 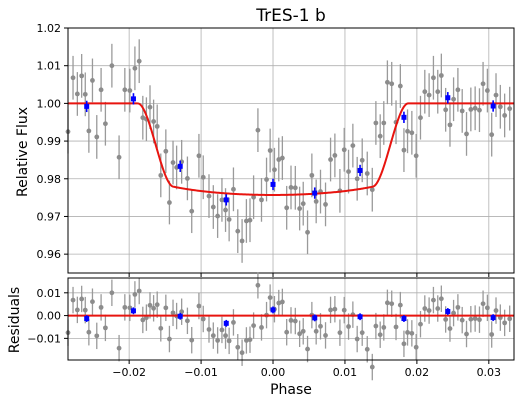 What do you see at coordinates (129, 372) in the screenshot?
I see `residual-x-tick-label: −0.02` at bounding box center [129, 372].